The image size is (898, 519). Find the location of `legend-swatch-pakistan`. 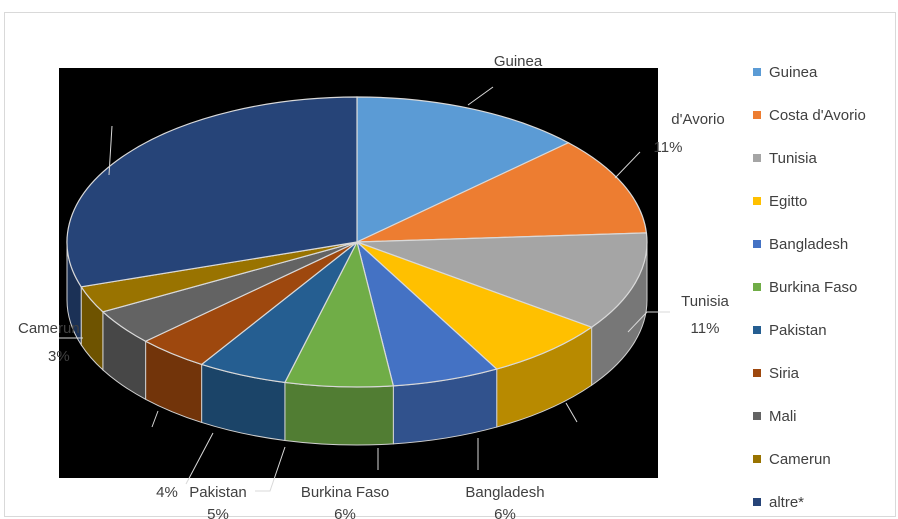

legend-swatch-pakistan is located at coordinates (757, 330).